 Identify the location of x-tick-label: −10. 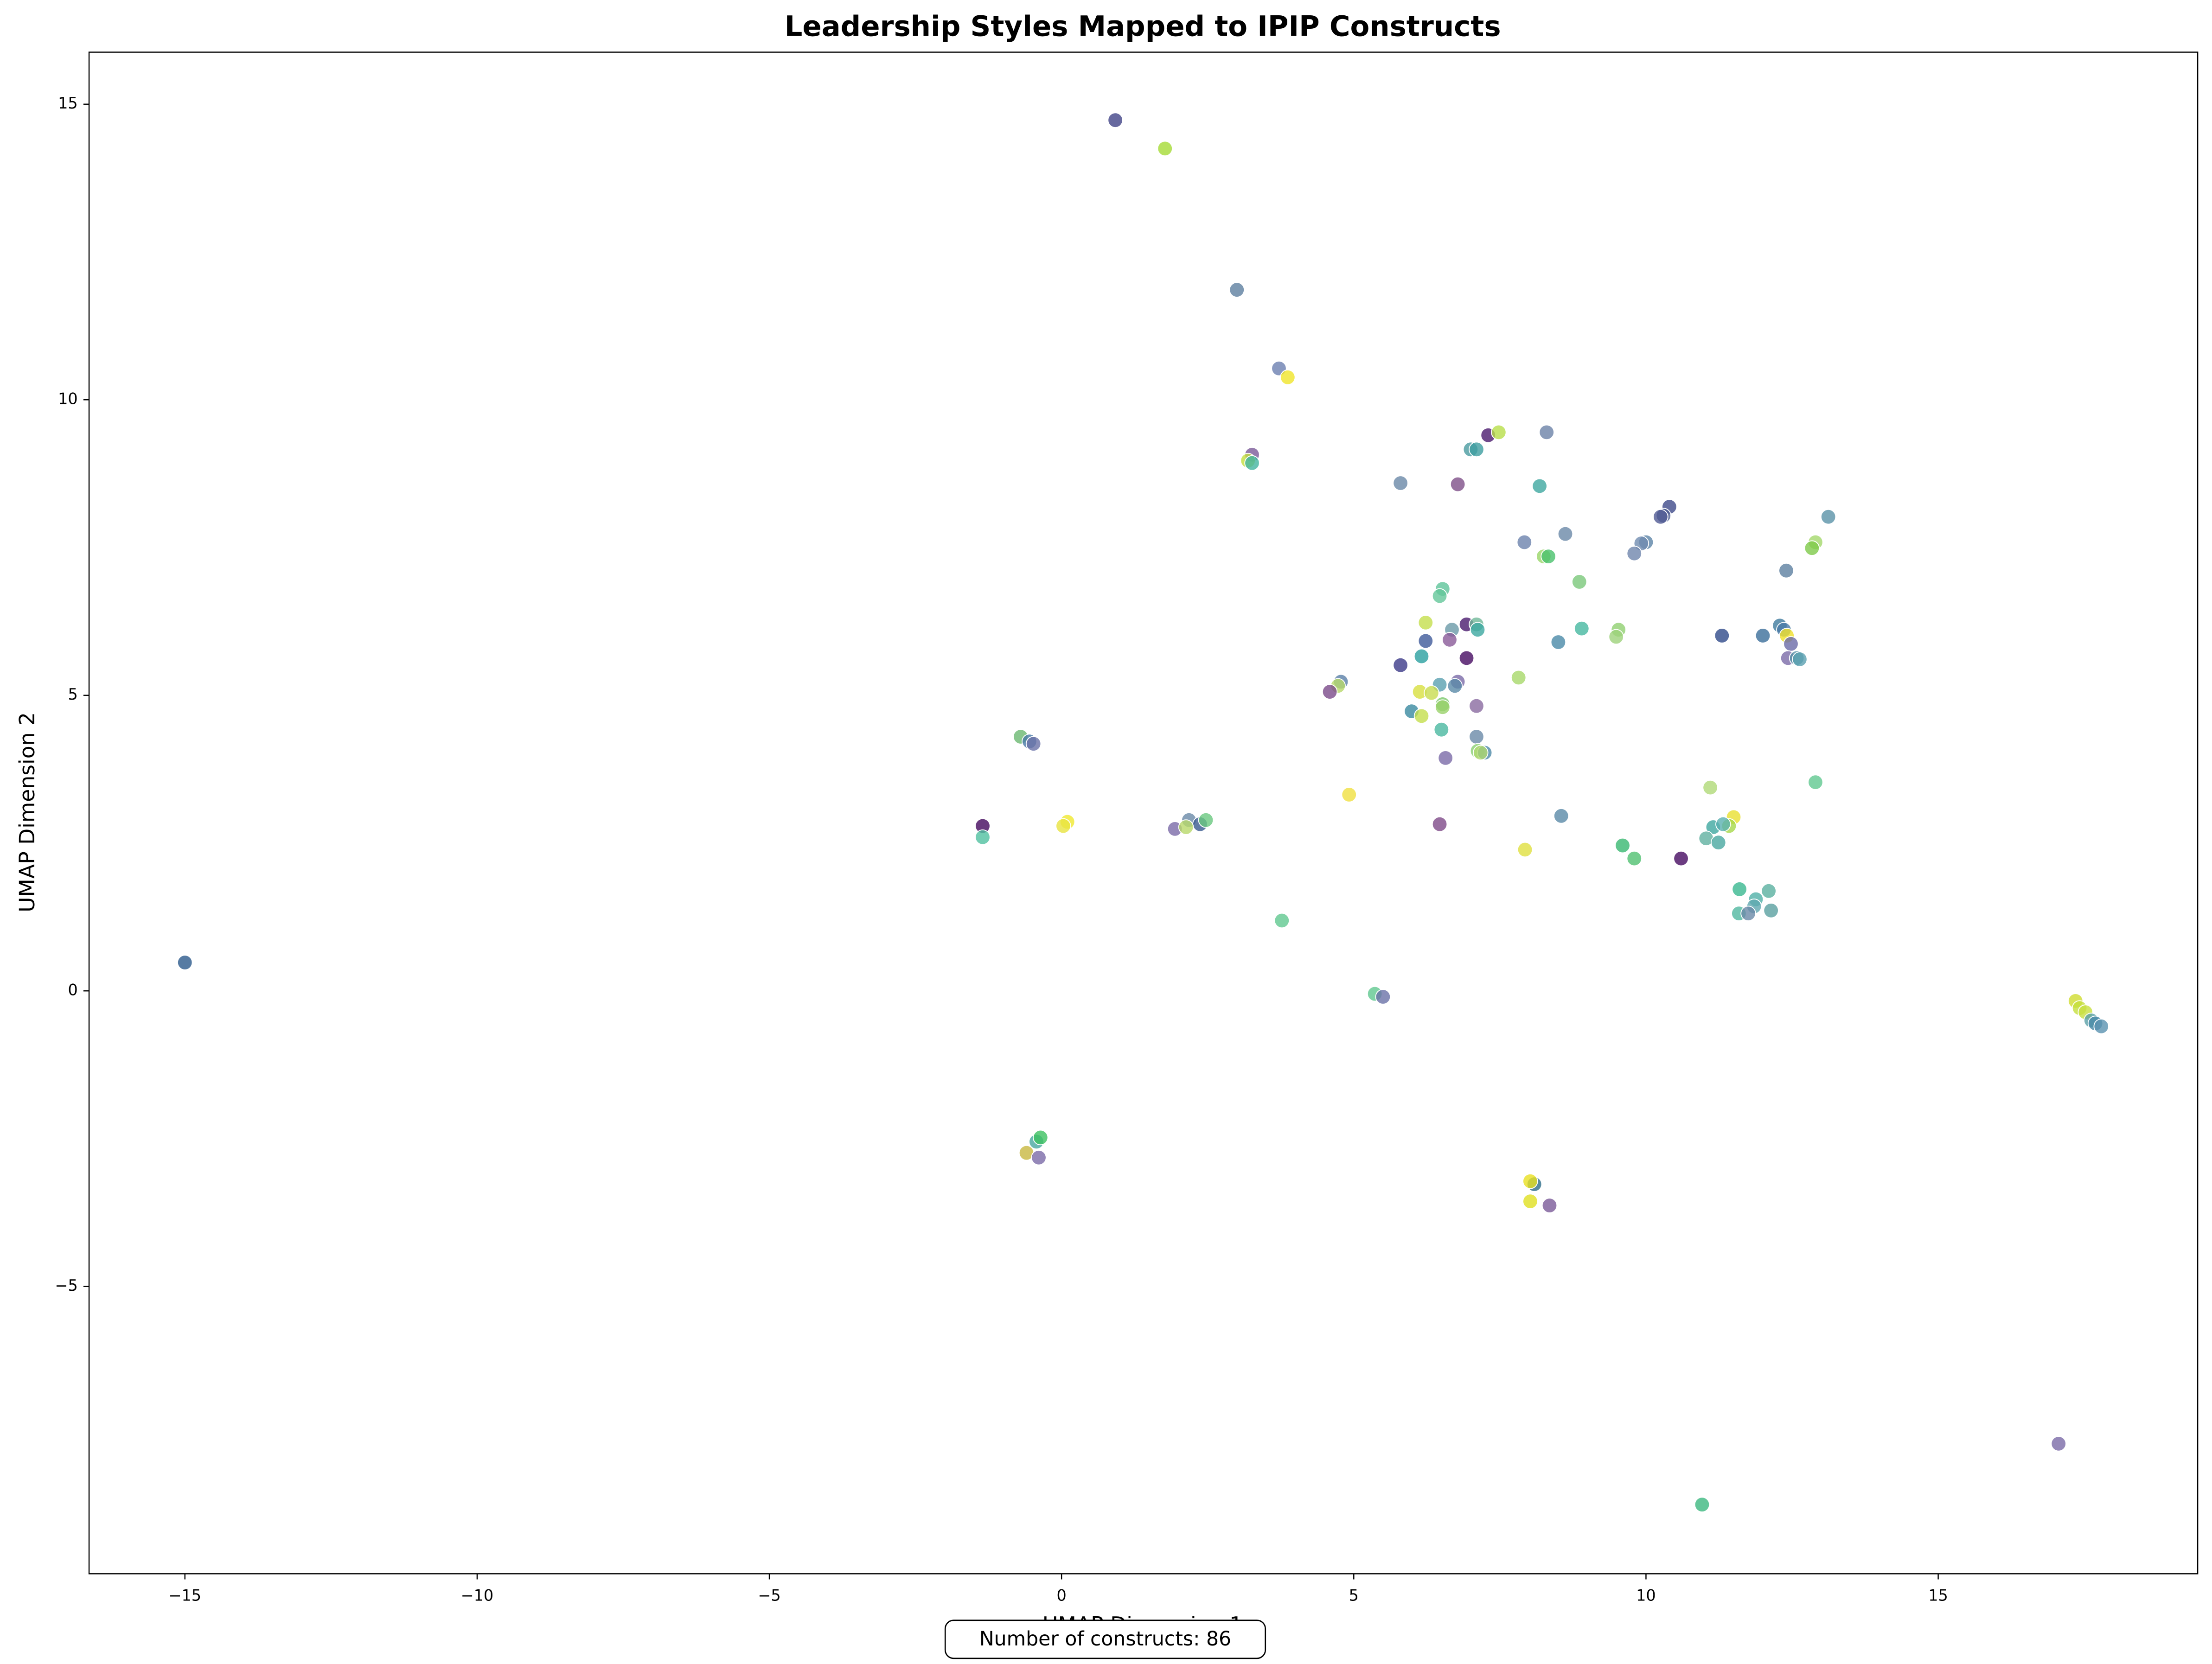
(478, 1596).